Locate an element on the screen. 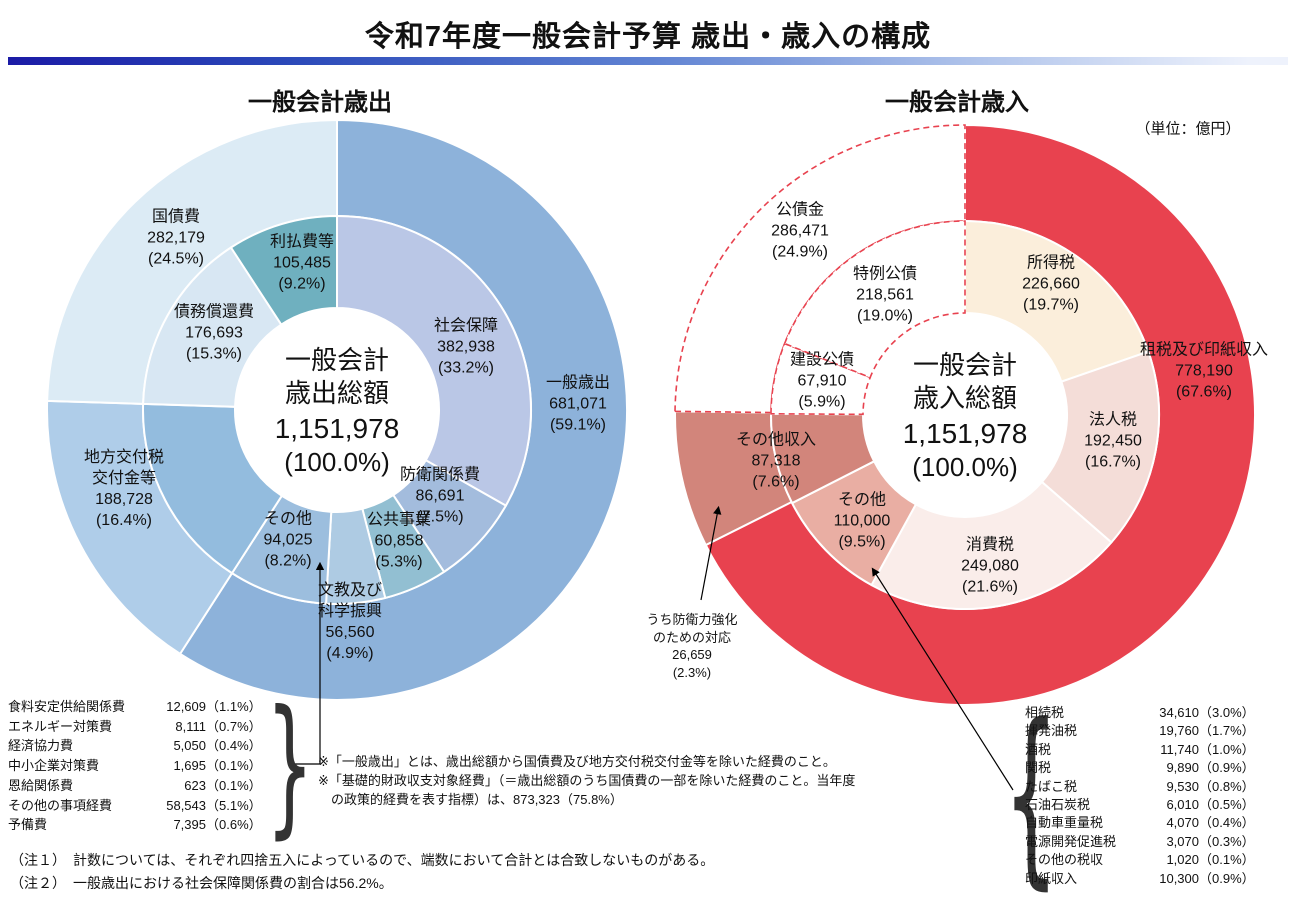 This screenshot has width=1296, height=900. label-other-revenues: その他収入 87,318 (7.6%) is located at coordinates (776, 461).